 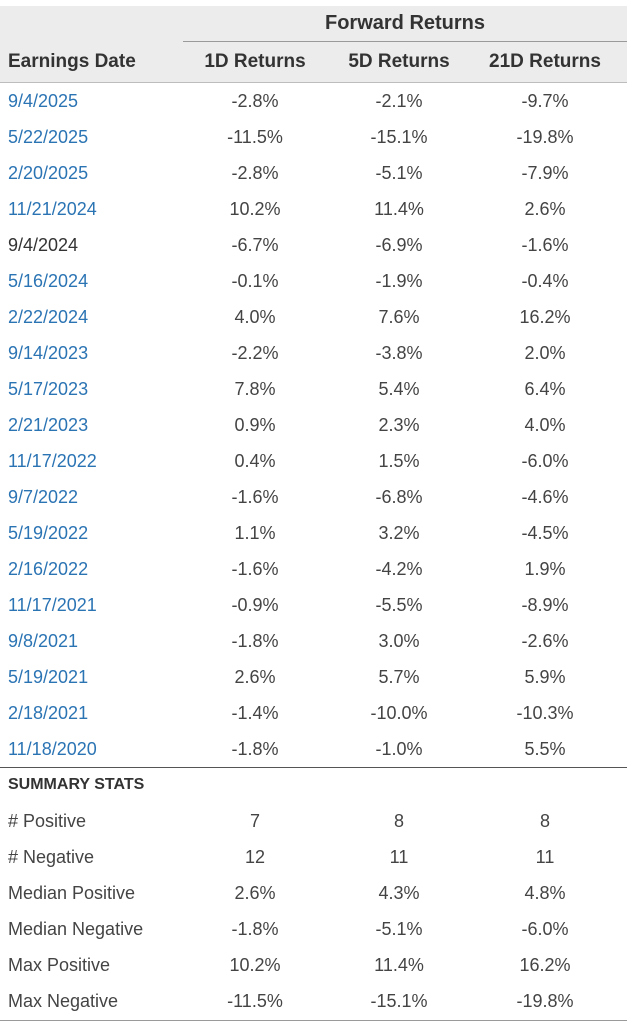 I want to click on summary-5d-cell: 11.4%, so click(x=399, y=965).